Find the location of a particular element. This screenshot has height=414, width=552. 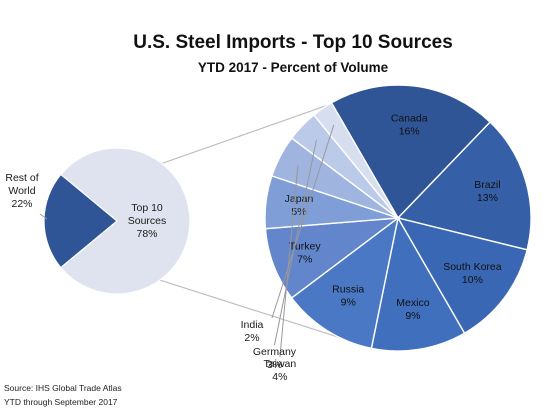

label-turkey: Turkey 7% is located at coordinates (305, 252).